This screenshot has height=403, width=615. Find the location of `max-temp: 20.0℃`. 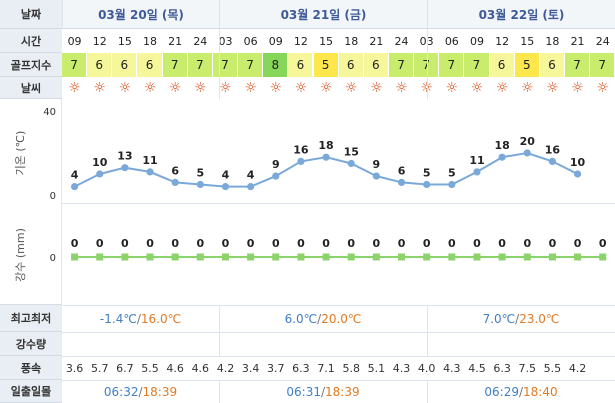

max-temp: 20.0℃ is located at coordinates (341, 318).